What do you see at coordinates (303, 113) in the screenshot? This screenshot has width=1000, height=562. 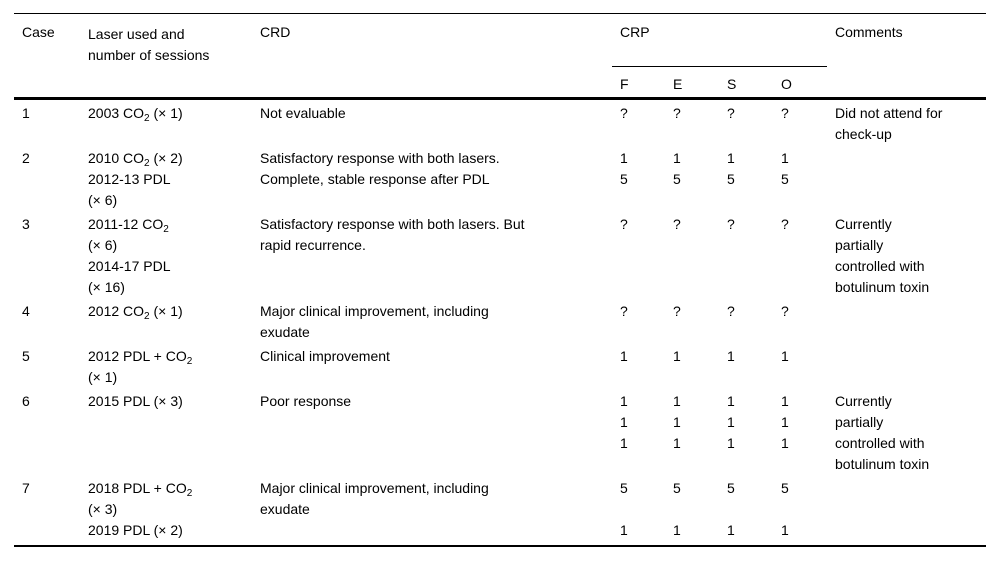 I see `crd-cell-line: Not evaluable` at bounding box center [303, 113].